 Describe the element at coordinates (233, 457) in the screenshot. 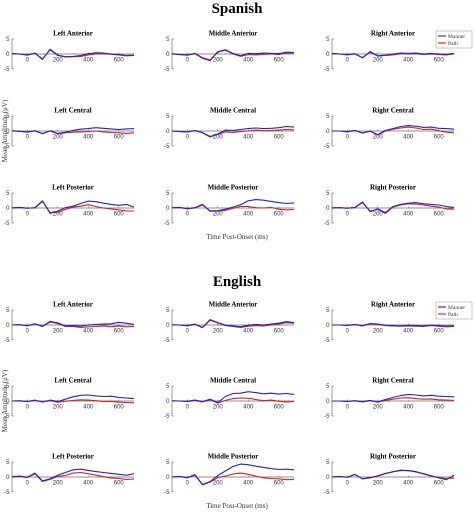

I see `panel-title: Middle Posterior` at that location.